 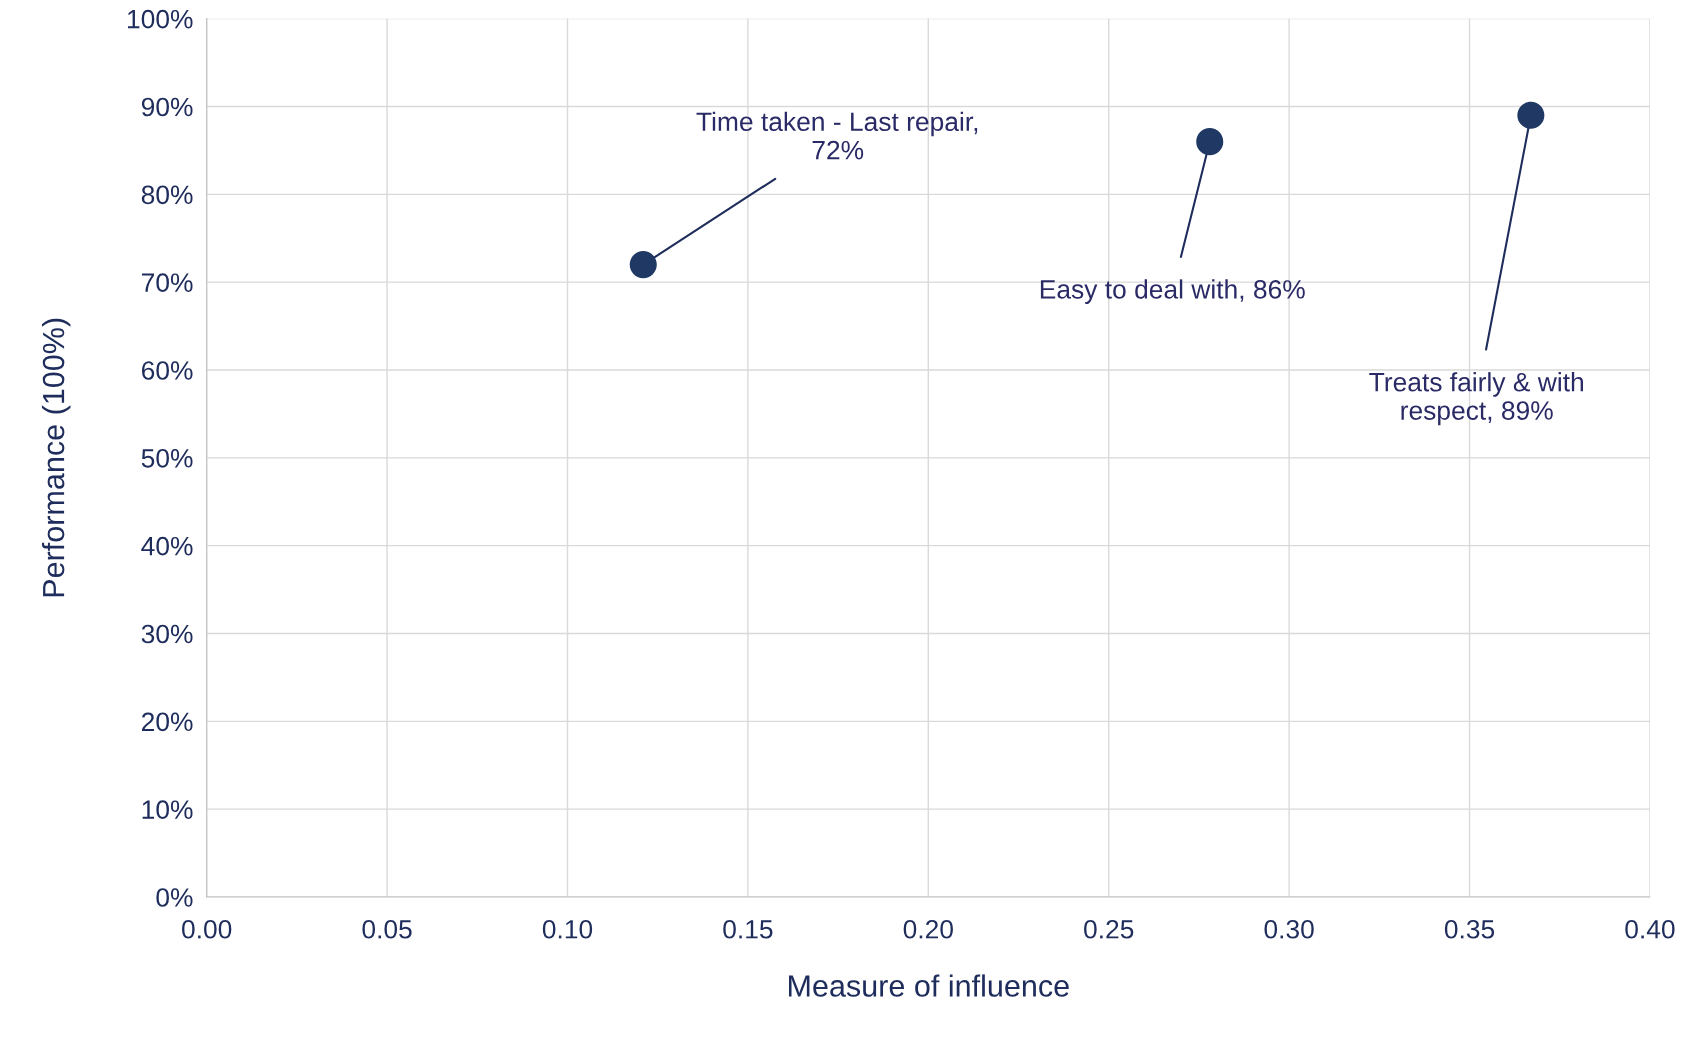 I want to click on x-tick-label: 0.35, so click(x=1469, y=929).